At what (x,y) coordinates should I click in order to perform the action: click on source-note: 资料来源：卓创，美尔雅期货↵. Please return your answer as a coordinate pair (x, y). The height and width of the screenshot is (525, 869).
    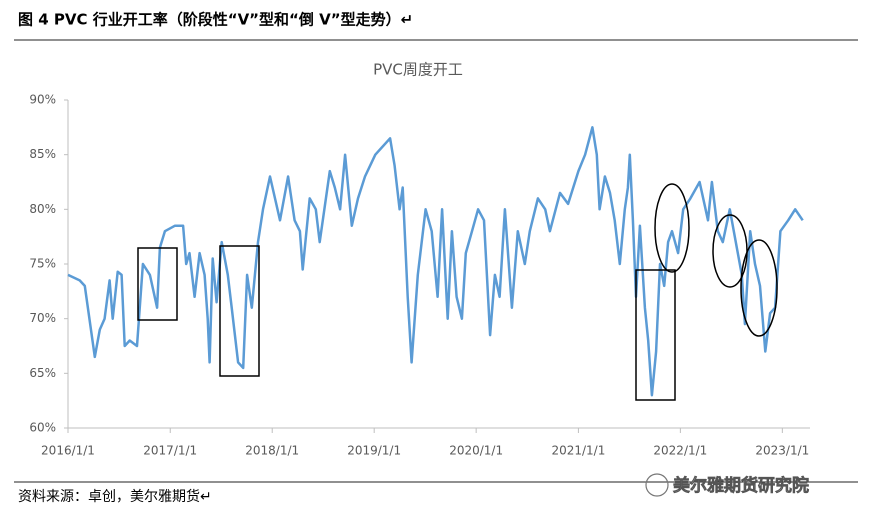
    Looking at the image, I should click on (115, 496).